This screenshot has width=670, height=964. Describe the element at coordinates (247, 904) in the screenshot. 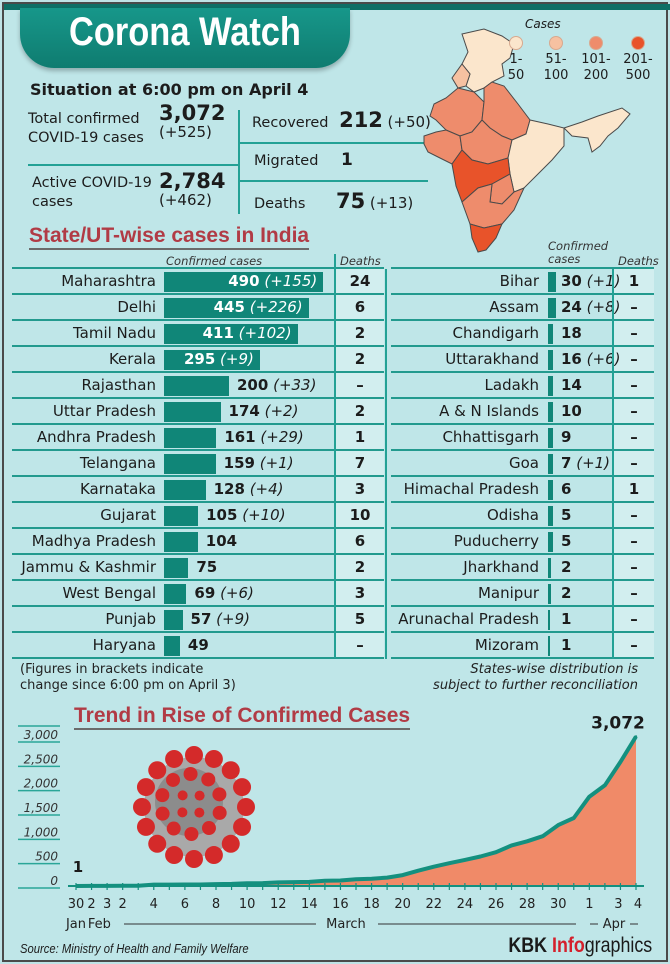

I see `x-tick-label: 10` at that location.